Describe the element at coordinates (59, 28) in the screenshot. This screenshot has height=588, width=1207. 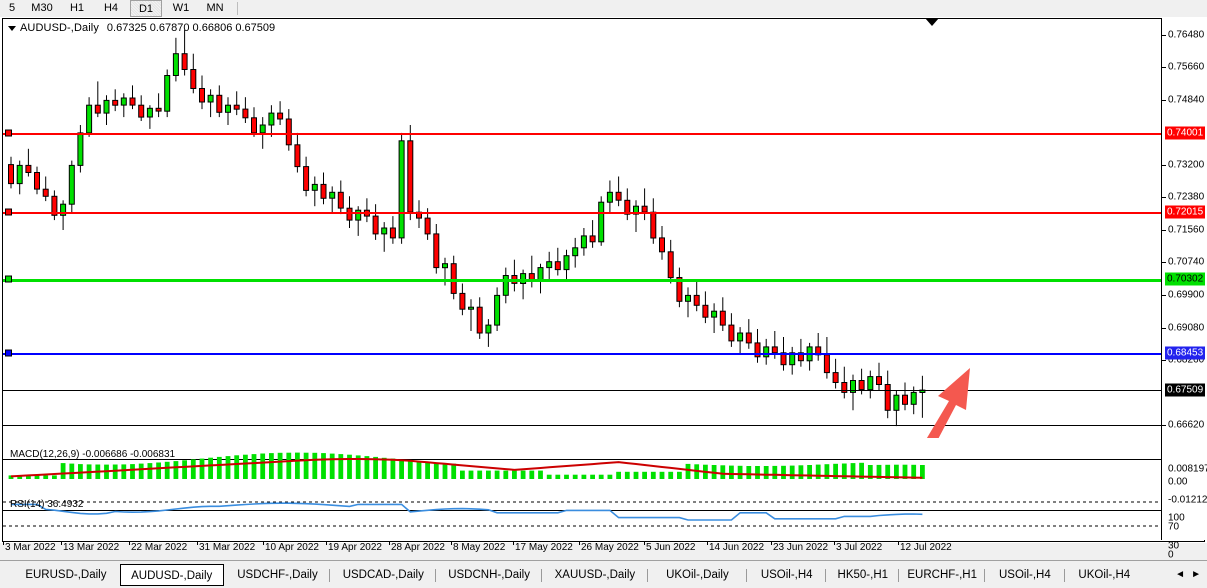
I see `chart-symbol-label: AUDUSD-,Daily` at that location.